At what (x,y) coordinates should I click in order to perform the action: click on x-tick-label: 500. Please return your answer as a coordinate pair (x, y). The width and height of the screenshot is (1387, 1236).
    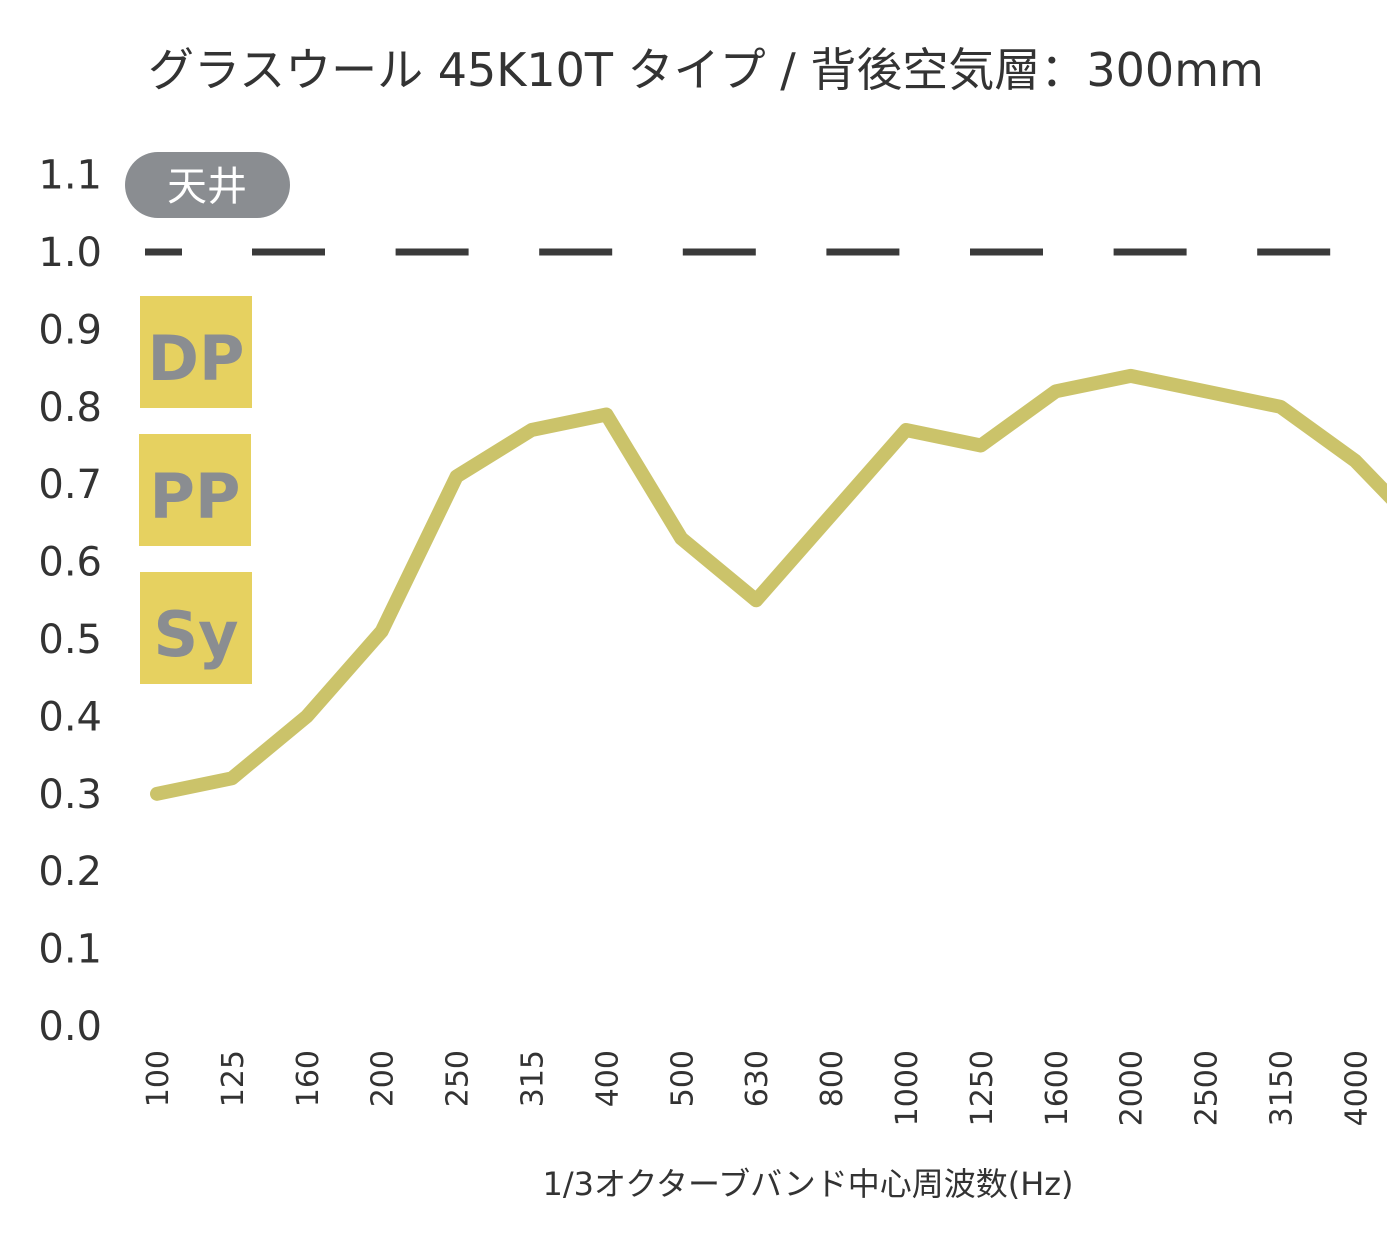
    Looking at the image, I should click on (682, 1078).